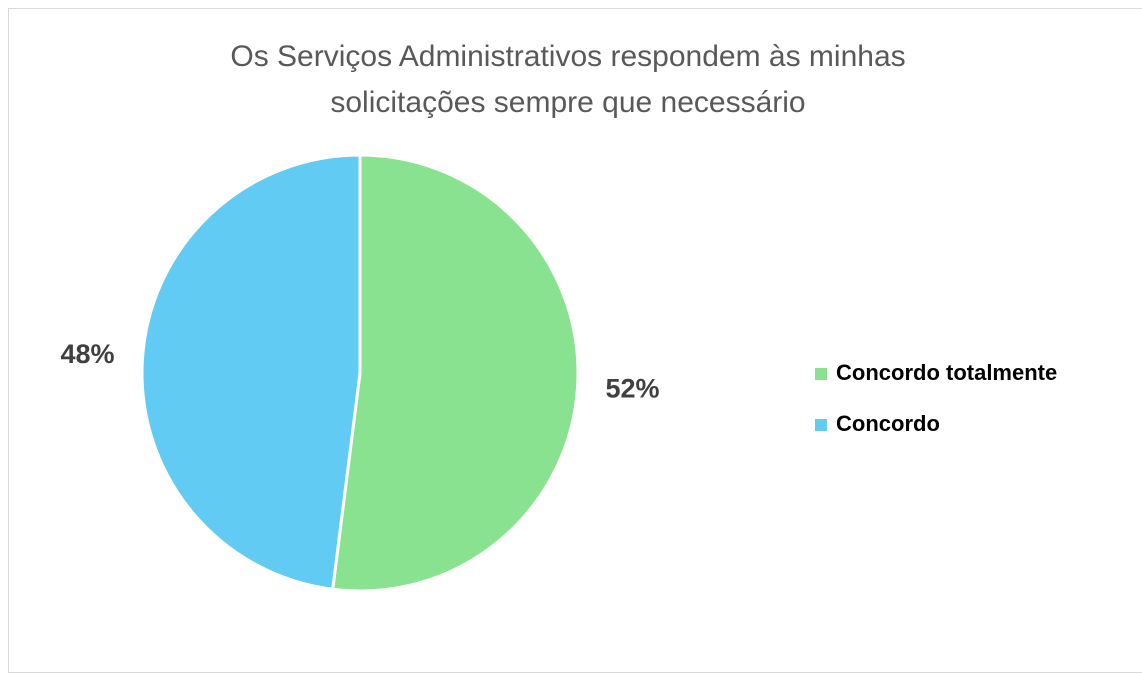 Image resolution: width=1142 pixels, height=673 pixels. I want to click on value-label: 52%, so click(632, 388).